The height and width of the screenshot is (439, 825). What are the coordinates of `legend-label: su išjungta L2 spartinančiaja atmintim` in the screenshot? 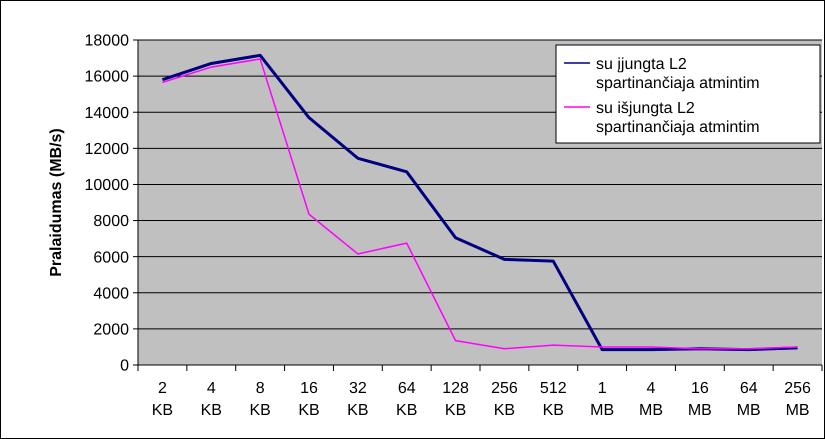 It's located at (678, 118).